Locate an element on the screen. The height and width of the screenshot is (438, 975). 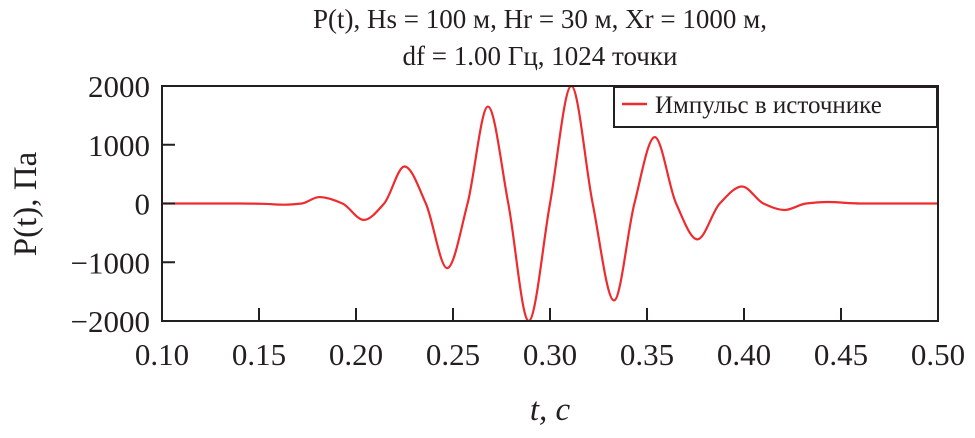
x-tick-label: 0.25 is located at coordinates (453, 354).